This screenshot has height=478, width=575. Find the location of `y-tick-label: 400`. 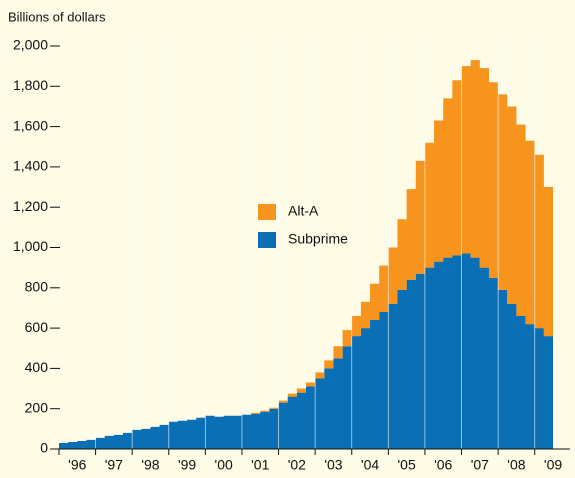

y-tick-label: 400 is located at coordinates (37, 367).